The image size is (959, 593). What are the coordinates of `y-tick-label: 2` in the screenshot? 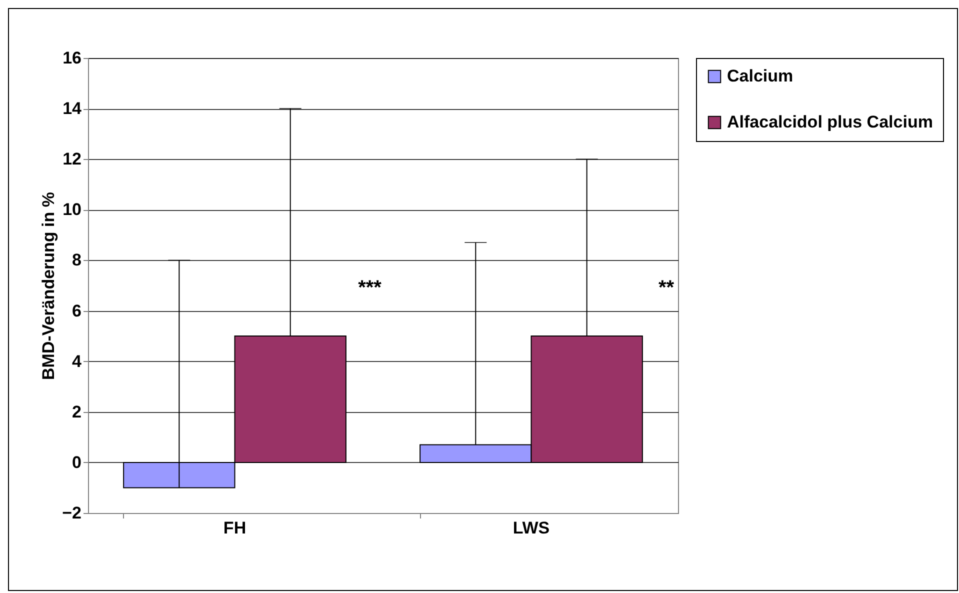 It's located at (77, 412).